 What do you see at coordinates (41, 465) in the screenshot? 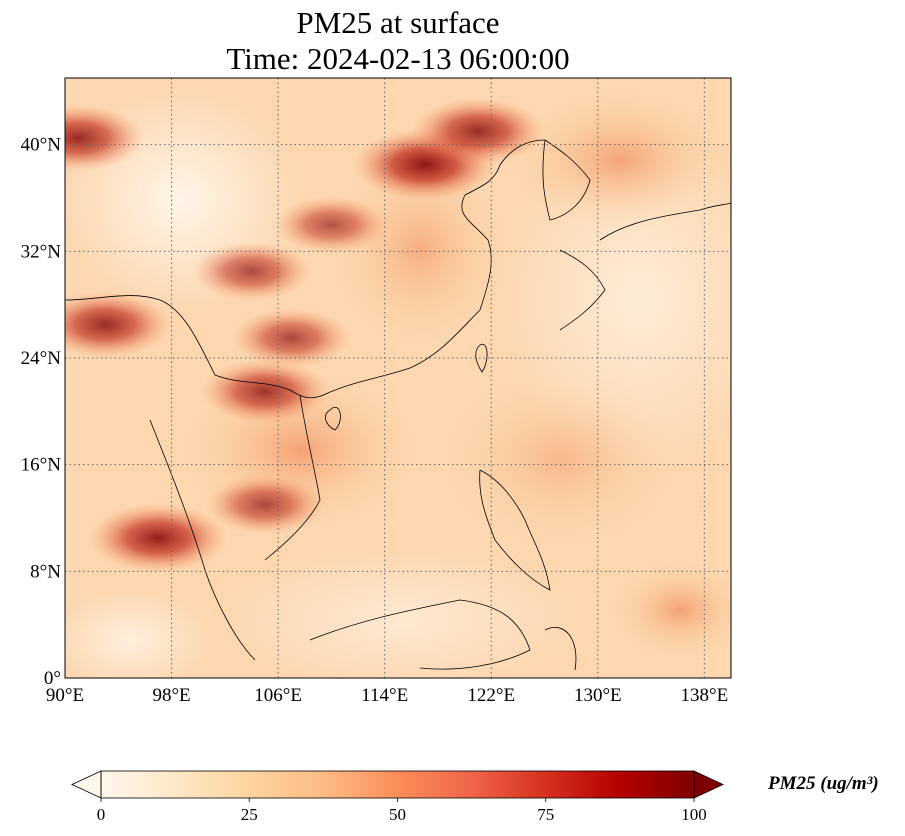
I see `y-tick-label: 16°N` at bounding box center [41, 465].